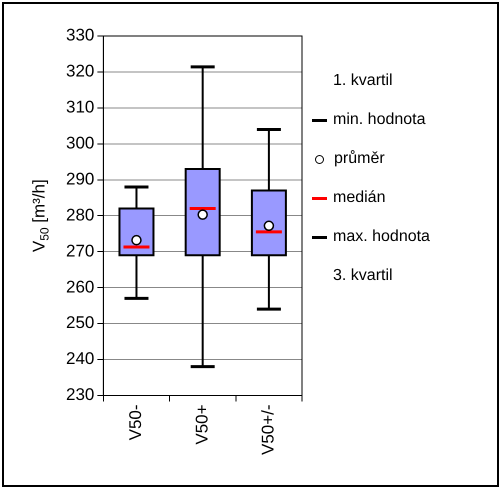 Image resolution: width=501 pixels, height=488 pixels. I want to click on y-tick-label: 280, so click(80, 214).